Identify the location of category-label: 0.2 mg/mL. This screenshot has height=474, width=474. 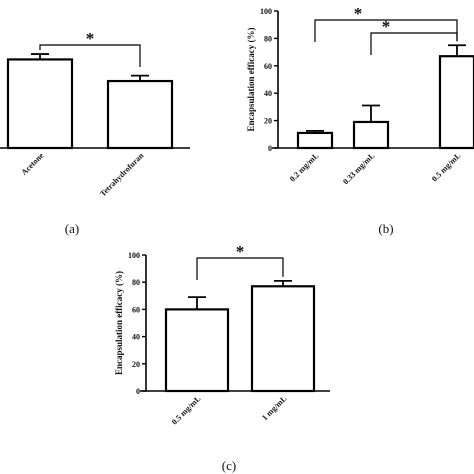
(304, 167).